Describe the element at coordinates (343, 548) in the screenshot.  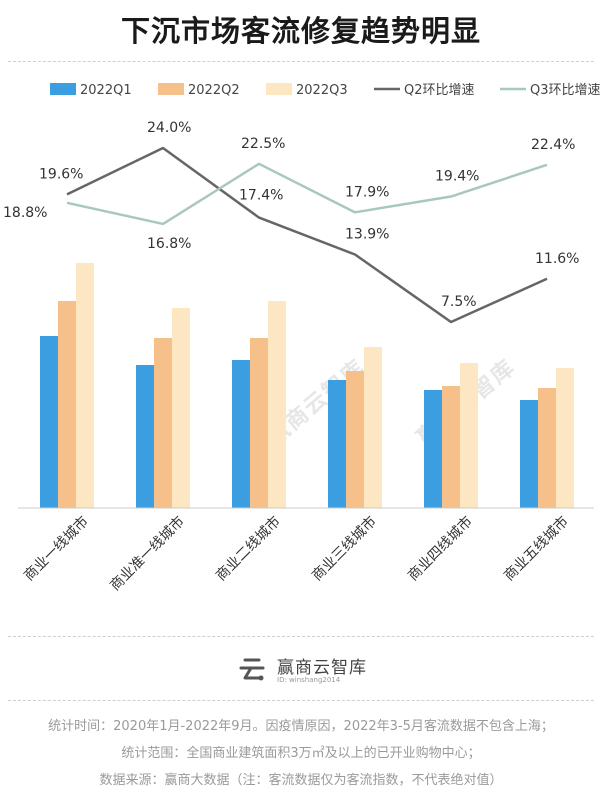
I see `x-tick-label: 商业三线城市` at that location.